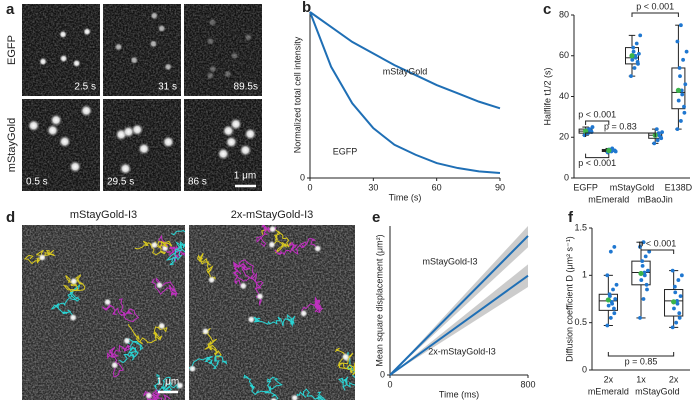 The width and height of the screenshot is (700, 412). Describe the element at coordinates (641, 361) in the screenshot. I see `annotation: p = 0.85` at that location.